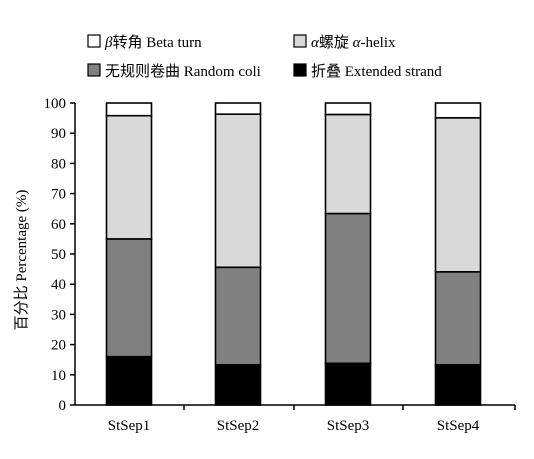 Image resolution: width=534 pixels, height=459 pixels. What do you see at coordinates (129, 426) in the screenshot?
I see `x-tick-label-StSep1: StSep1` at bounding box center [129, 426].